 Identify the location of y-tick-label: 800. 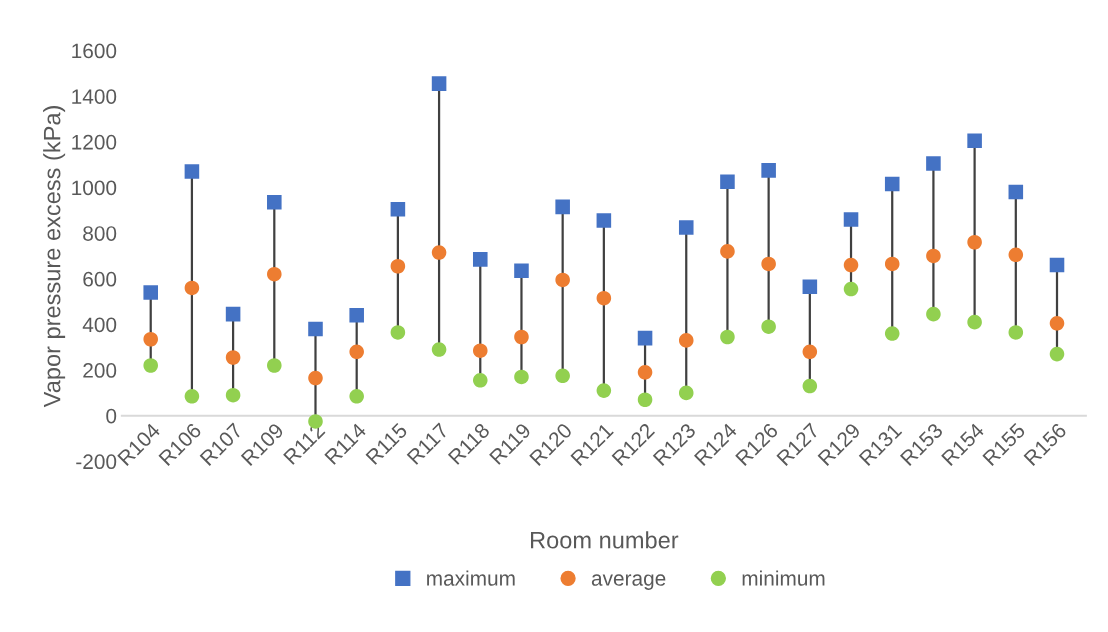
(100, 233).